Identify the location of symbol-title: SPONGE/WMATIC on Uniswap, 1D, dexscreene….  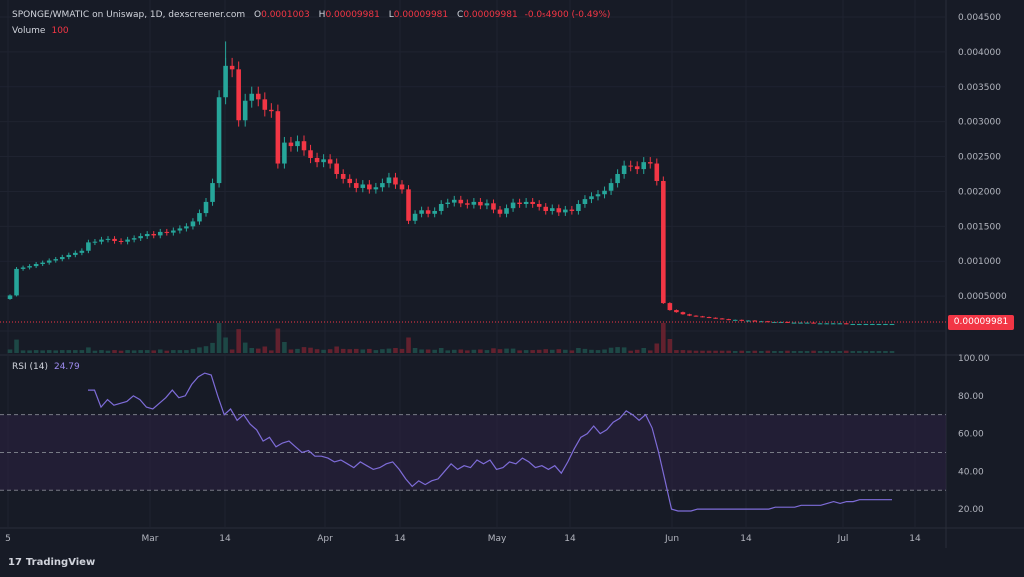
(129, 15).